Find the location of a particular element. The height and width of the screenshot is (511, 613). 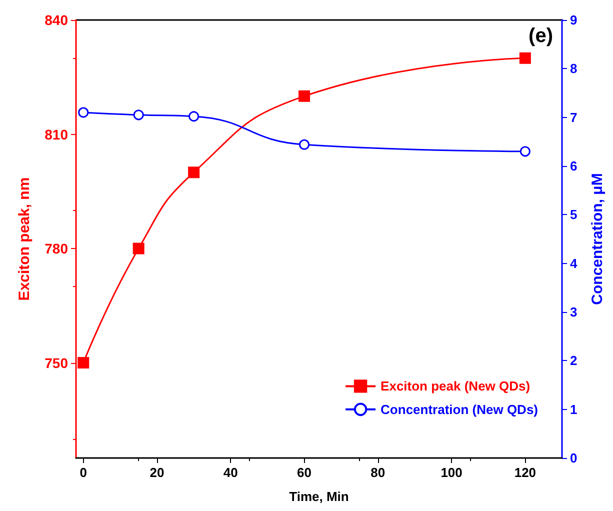

y2-tick-label: 8 is located at coordinates (574, 68).